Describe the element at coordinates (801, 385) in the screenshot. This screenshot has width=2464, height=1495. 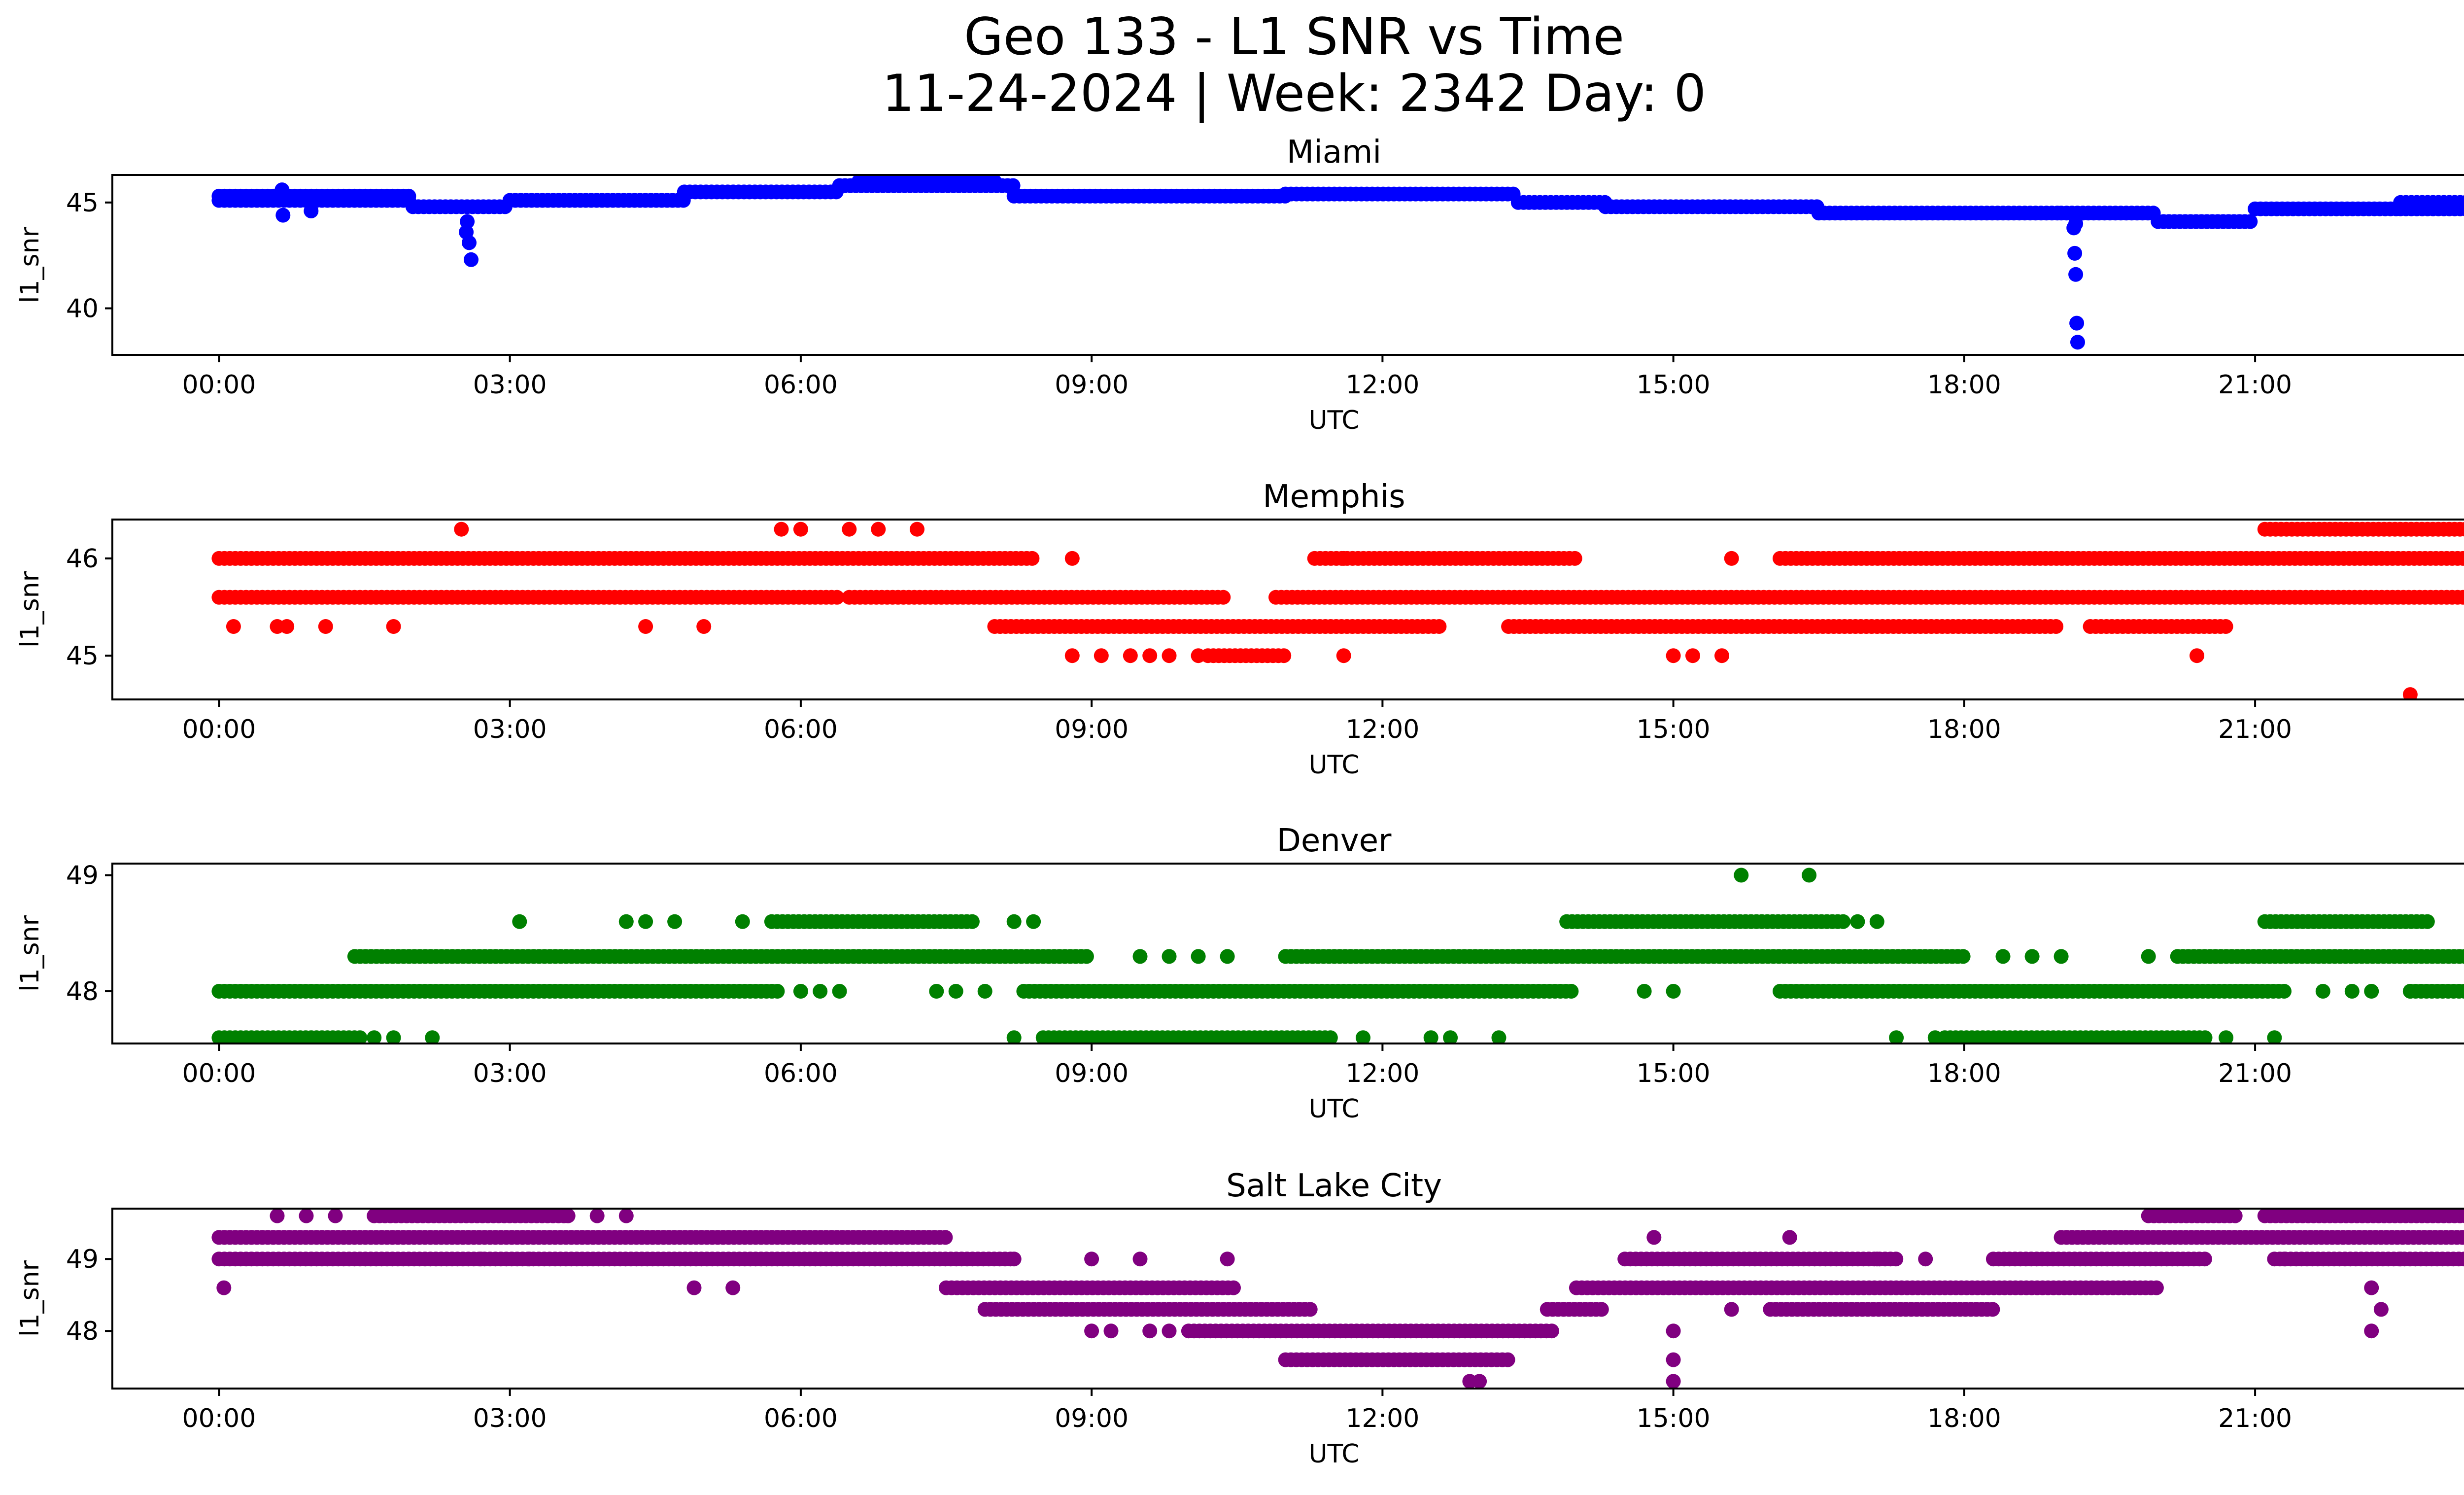
I see `x-tick-label: 06:00` at that location.